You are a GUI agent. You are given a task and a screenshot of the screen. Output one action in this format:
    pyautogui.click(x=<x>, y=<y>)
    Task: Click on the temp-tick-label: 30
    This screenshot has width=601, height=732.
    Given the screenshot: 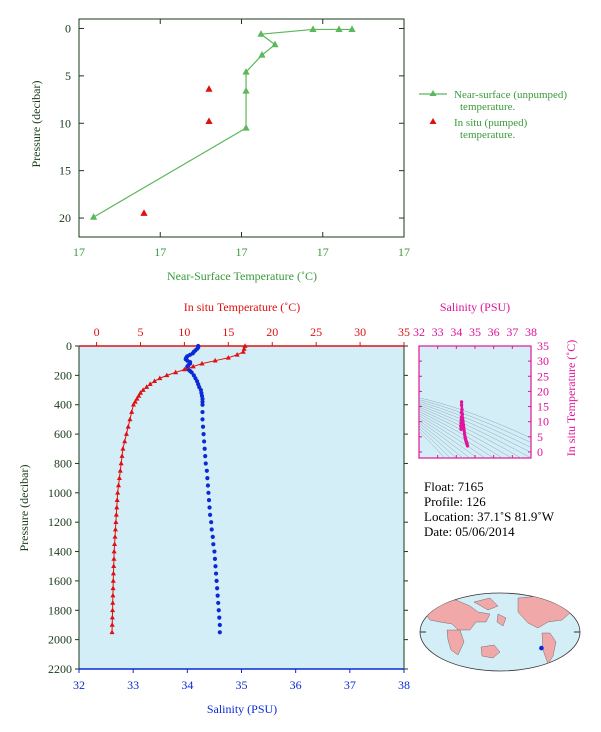 What is the action you would take?
    pyautogui.click(x=360, y=332)
    